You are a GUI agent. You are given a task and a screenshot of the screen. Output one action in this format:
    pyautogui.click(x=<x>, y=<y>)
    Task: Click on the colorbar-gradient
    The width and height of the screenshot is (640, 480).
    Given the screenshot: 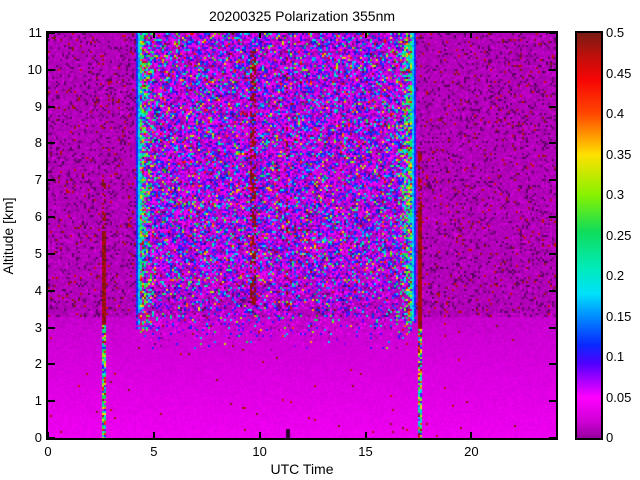 What is the action you would take?
    pyautogui.click(x=589, y=235)
    